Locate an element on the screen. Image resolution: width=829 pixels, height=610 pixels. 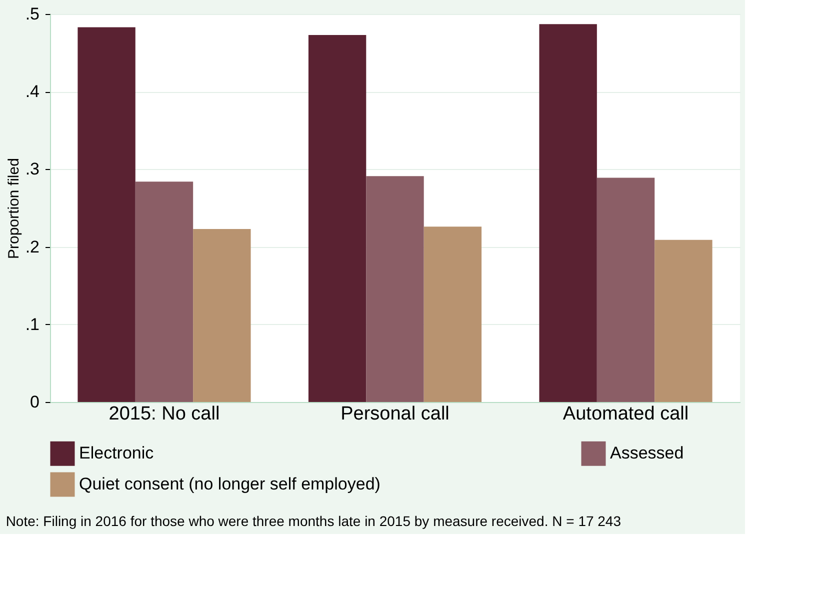
y-tick-label: .2 is located at coordinates (32, 246).